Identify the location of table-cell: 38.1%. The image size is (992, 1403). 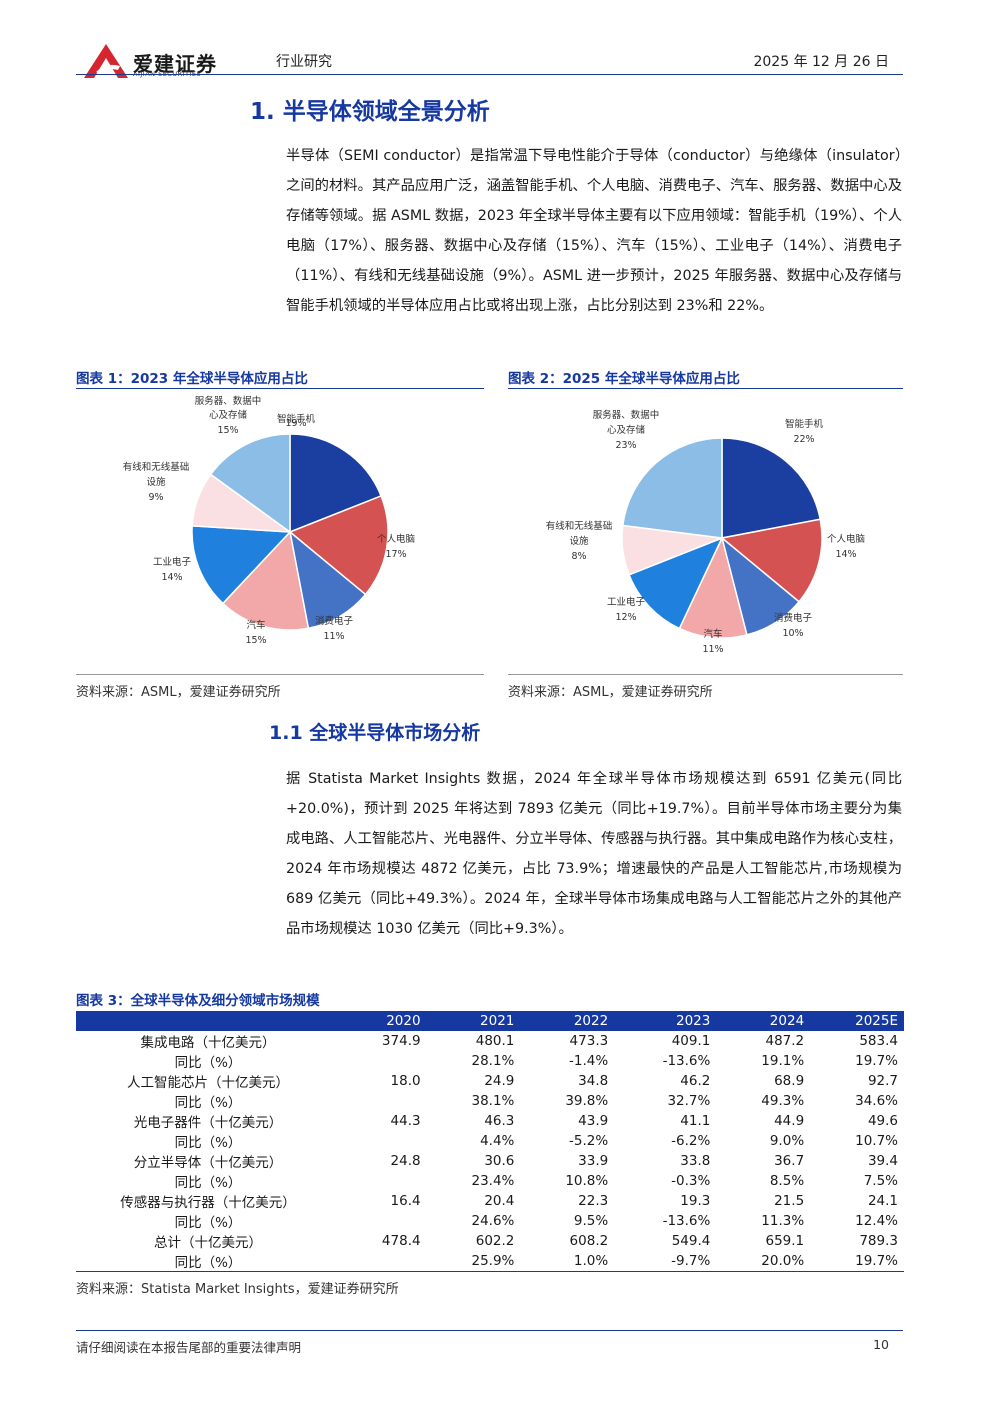
(493, 1101).